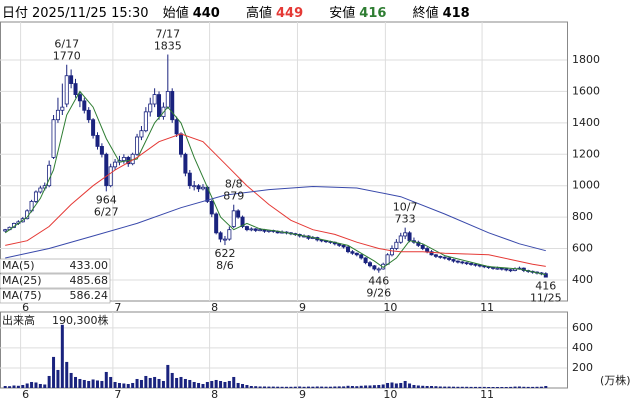  Describe the element at coordinates (66, 44) in the screenshot. I see `annotation: 6/17` at that location.